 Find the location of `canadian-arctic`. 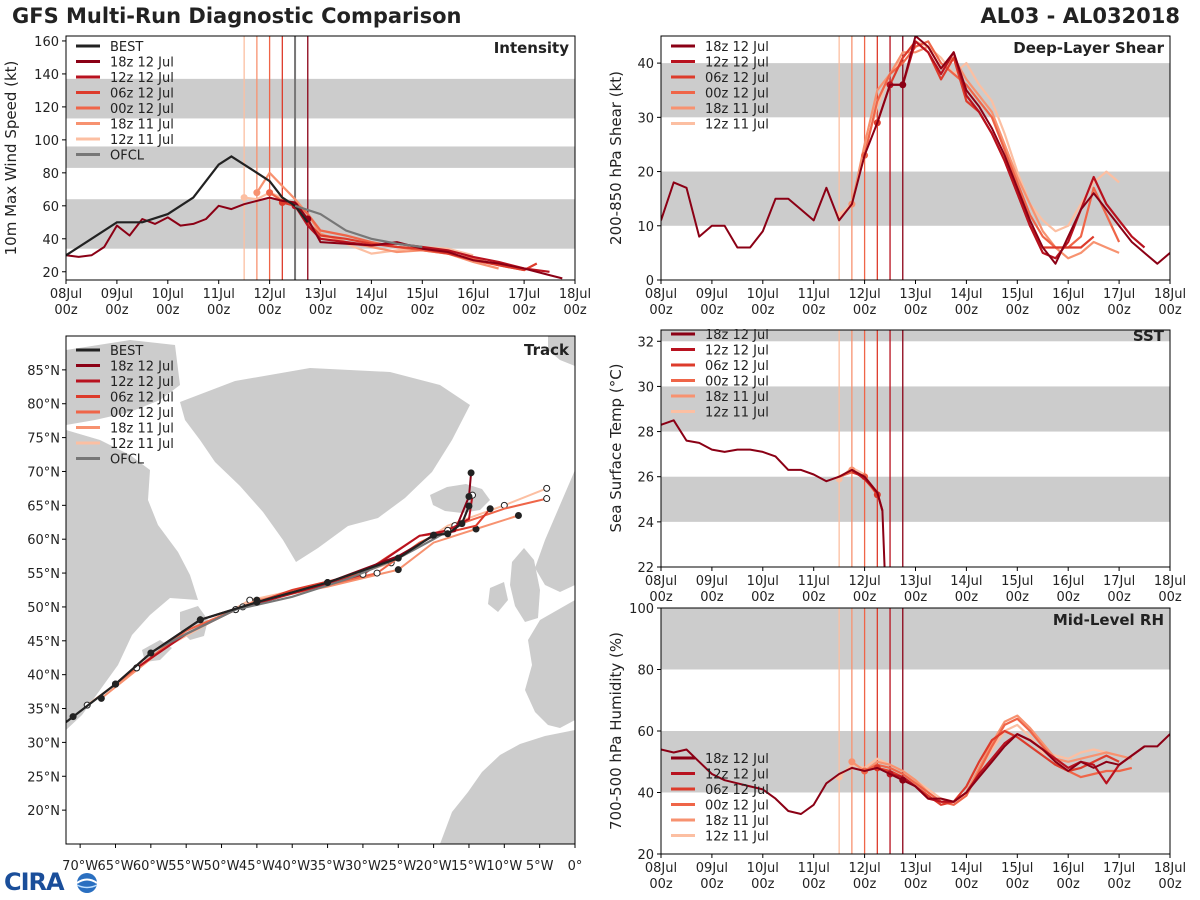

canadian-arctic is located at coordinates (123, 382).